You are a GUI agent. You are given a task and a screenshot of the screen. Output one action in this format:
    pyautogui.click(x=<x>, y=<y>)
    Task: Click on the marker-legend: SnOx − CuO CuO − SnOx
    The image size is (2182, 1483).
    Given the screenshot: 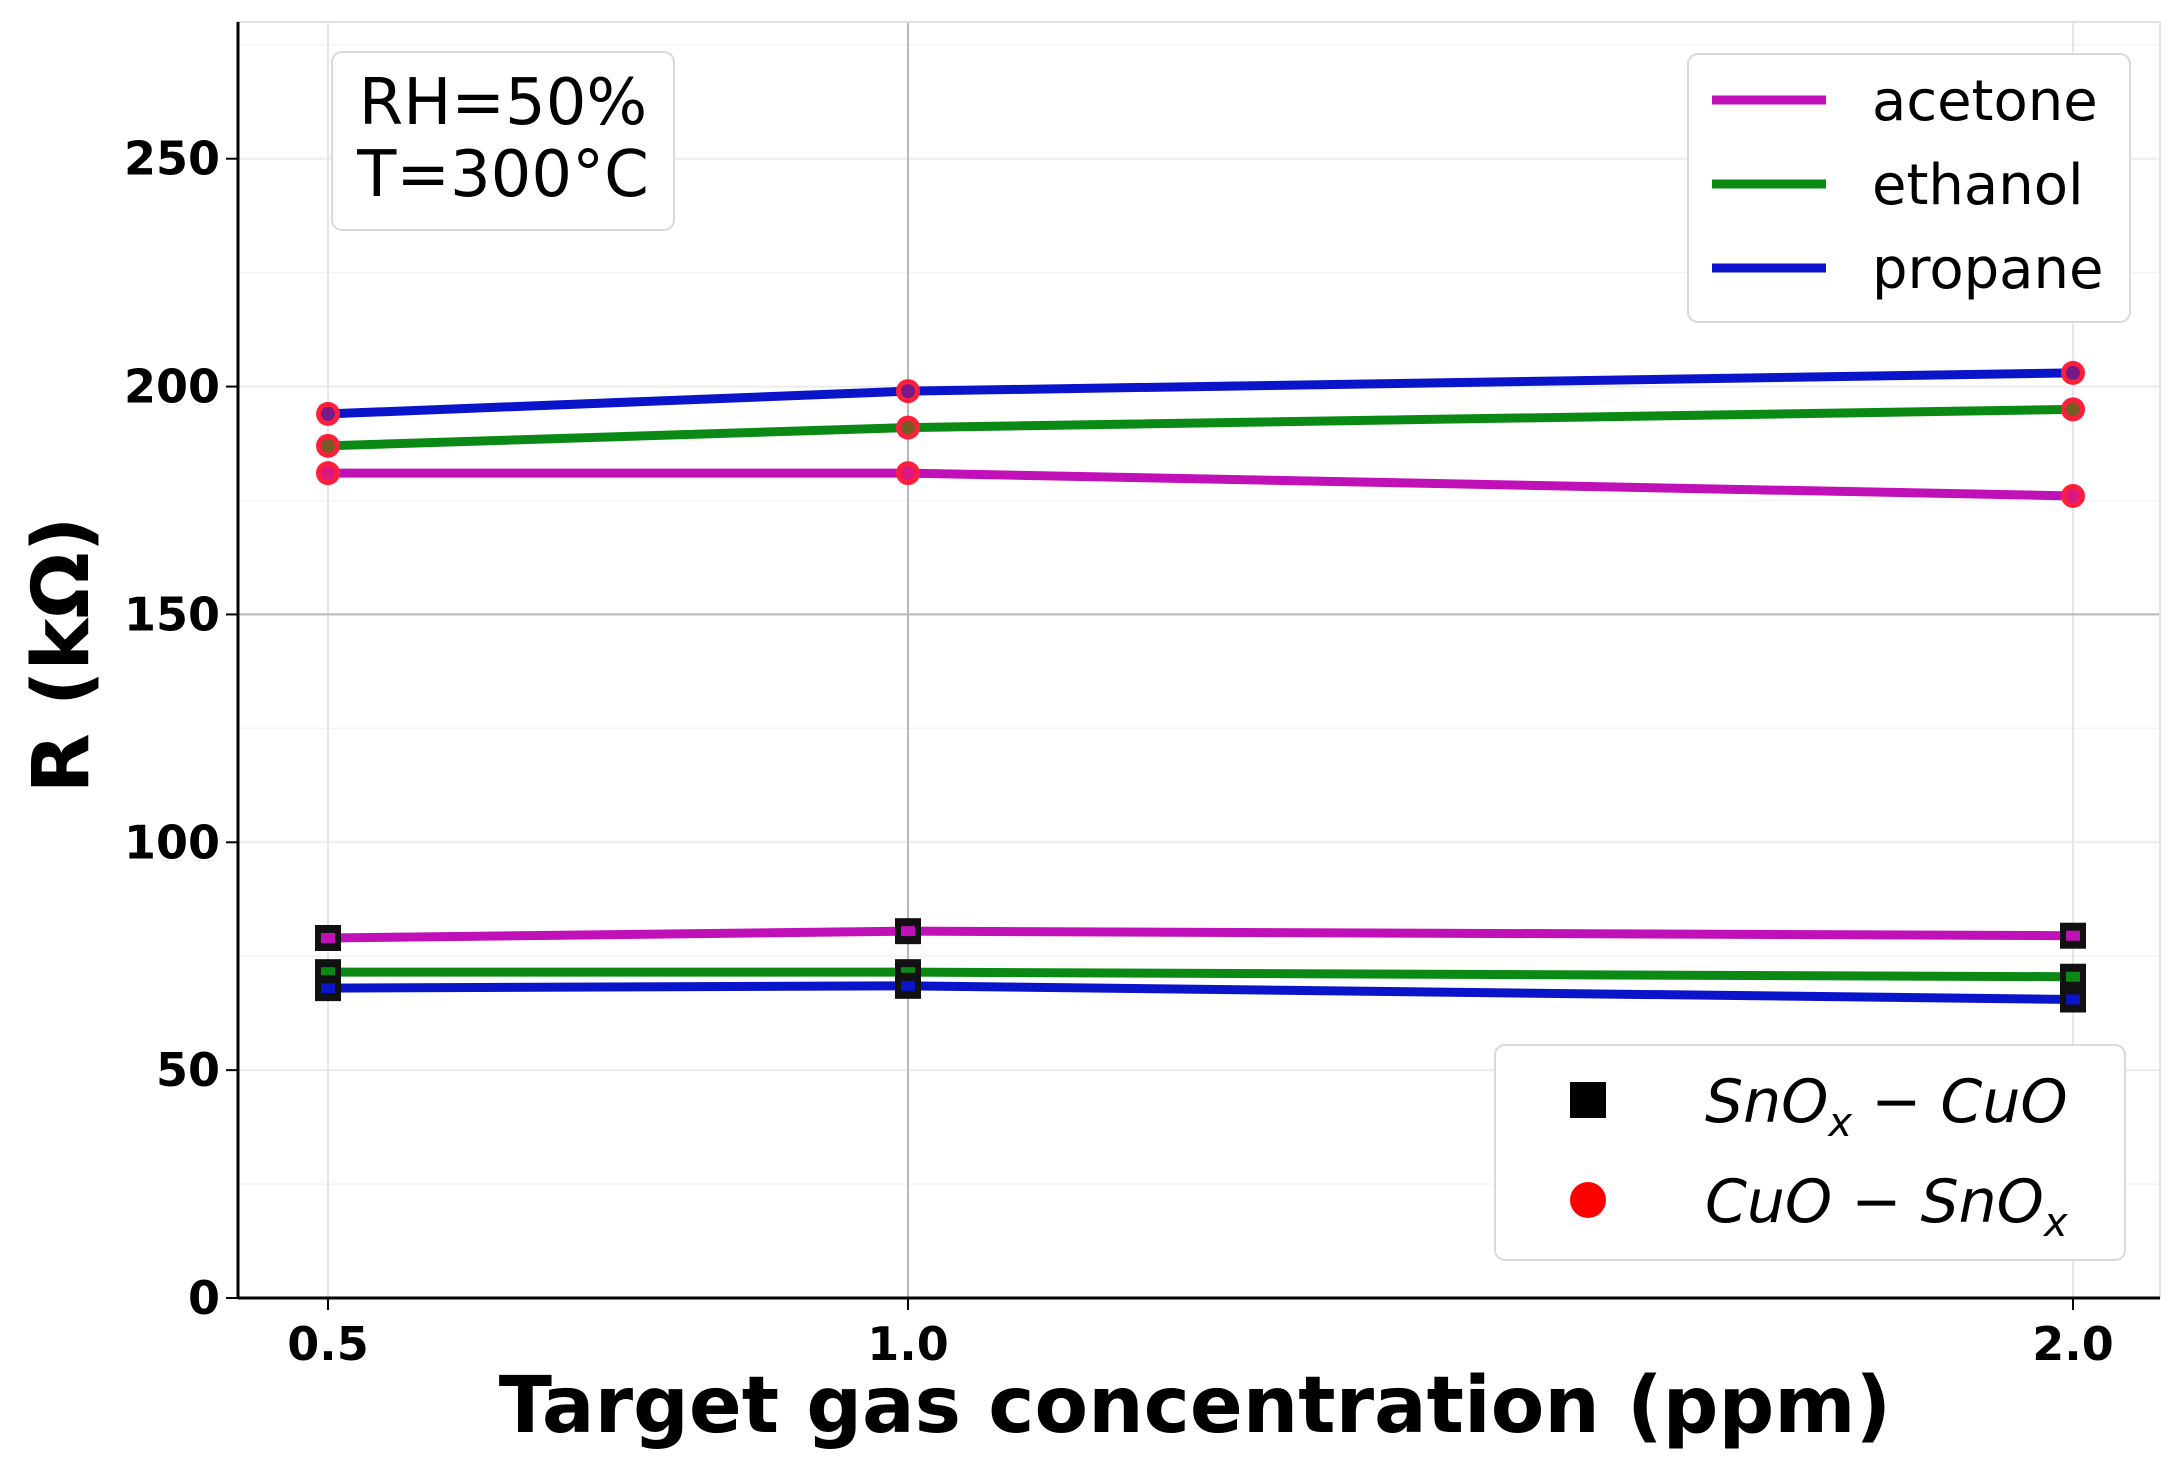 What is the action you would take?
    pyautogui.click(x=1810, y=1152)
    